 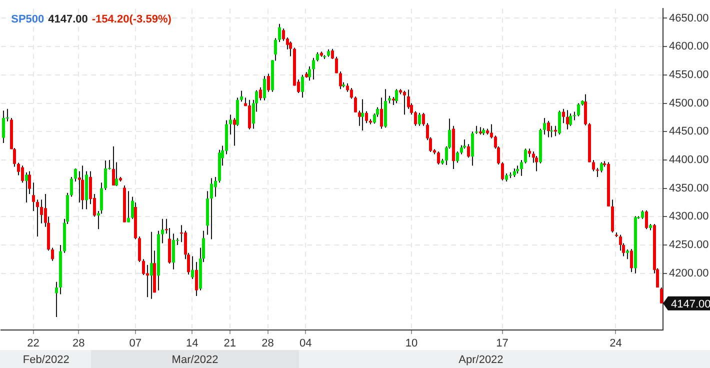 What do you see at coordinates (132, 20) in the screenshot?
I see `annotation: -154.20(-3.59%)` at bounding box center [132, 20].